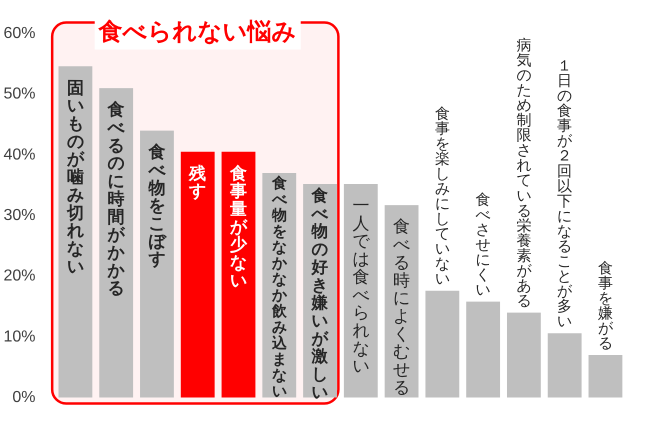 The height and width of the screenshot is (423, 650). What do you see at coordinates (24, 397) in the screenshot?
I see `y-tick-label: 0%` at bounding box center [24, 397].